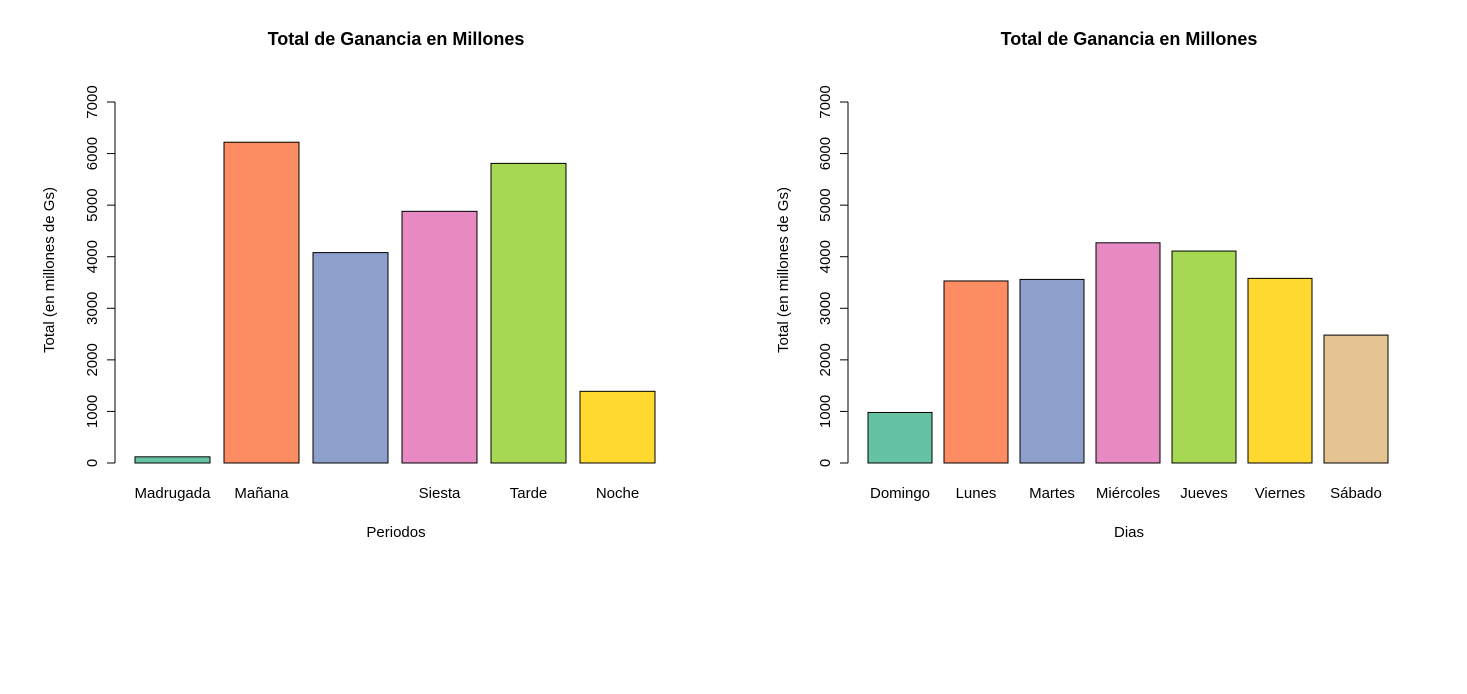  What do you see at coordinates (1052, 493) in the screenshot?
I see `x-tick-label: Martes` at bounding box center [1052, 493].